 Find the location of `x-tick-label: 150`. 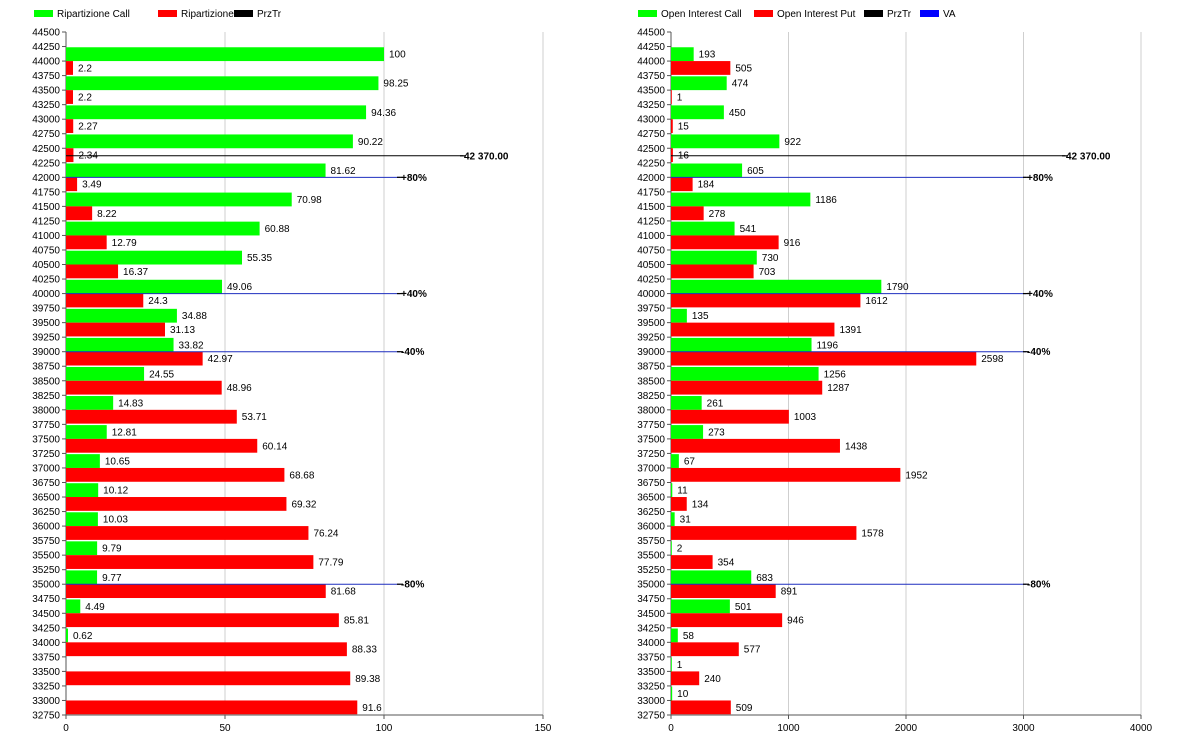

x-tick-label: 150 is located at coordinates (543, 728).